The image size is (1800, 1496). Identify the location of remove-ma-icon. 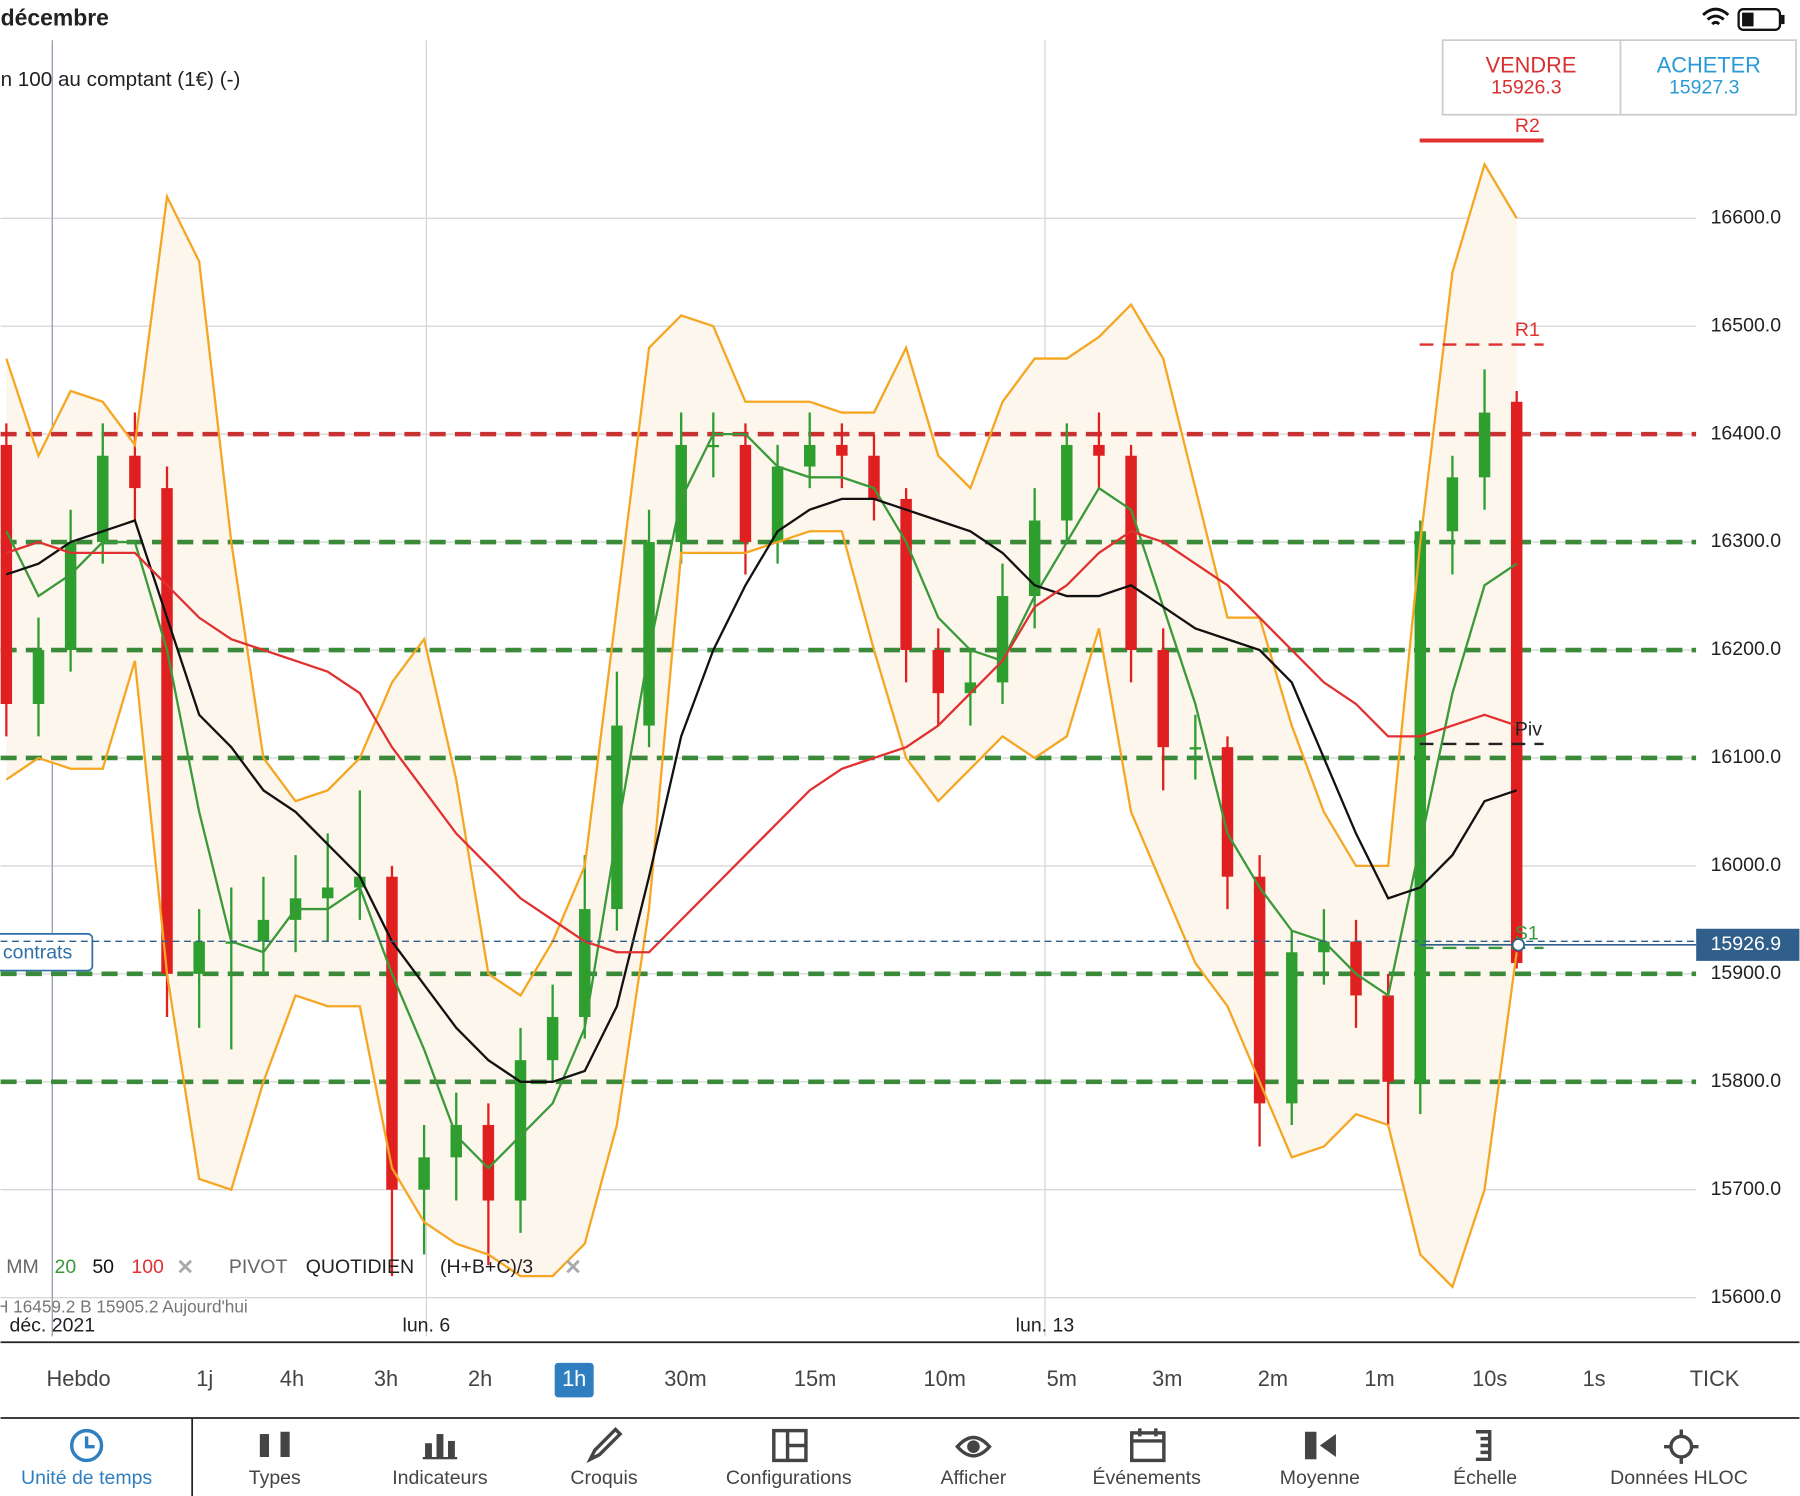
(185, 1266).